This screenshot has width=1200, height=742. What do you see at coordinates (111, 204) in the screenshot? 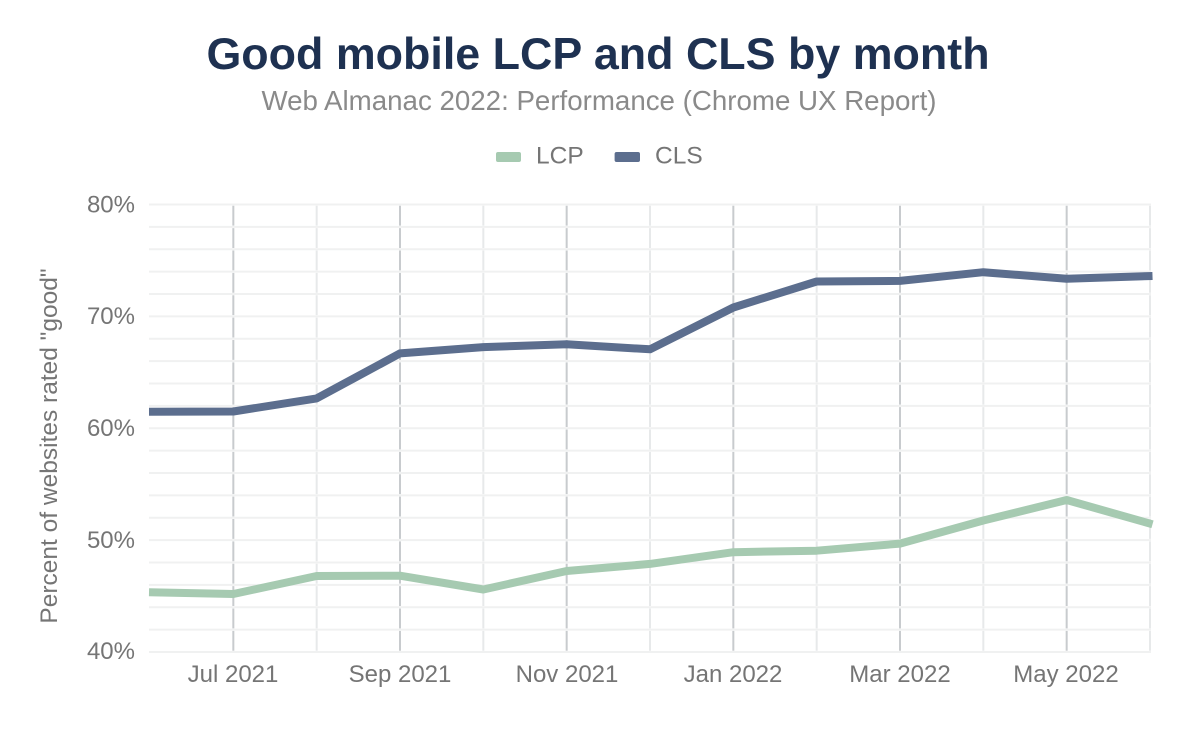
I see `svg-text: 80%` at bounding box center [111, 204].